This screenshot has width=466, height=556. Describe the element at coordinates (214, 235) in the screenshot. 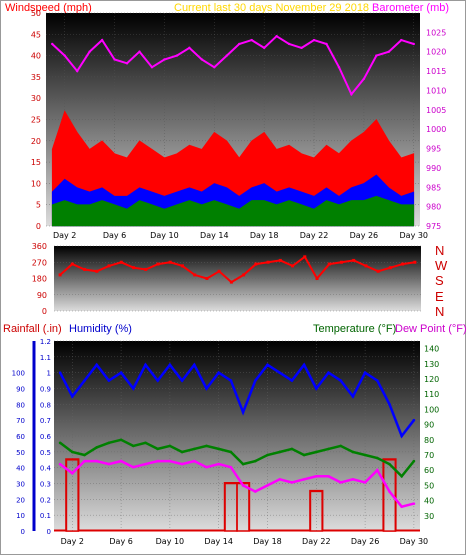

I see `wind-x-tick-label: Day 14` at that location.